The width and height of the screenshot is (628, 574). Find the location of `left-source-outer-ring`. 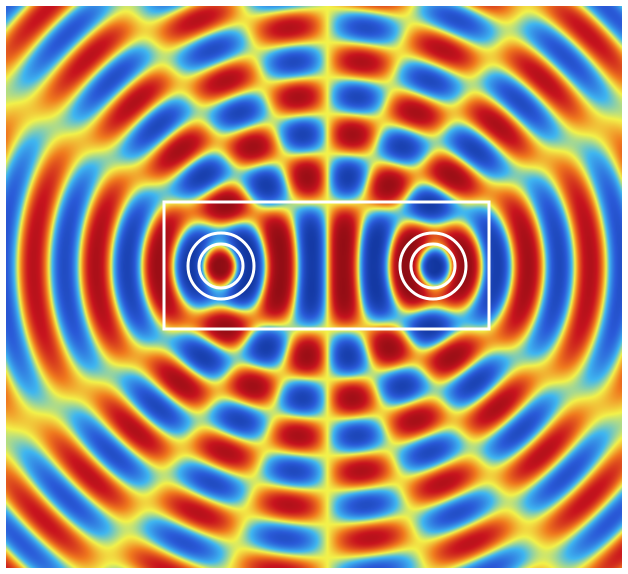

left-source-outer-ring is located at coordinates (221, 266).